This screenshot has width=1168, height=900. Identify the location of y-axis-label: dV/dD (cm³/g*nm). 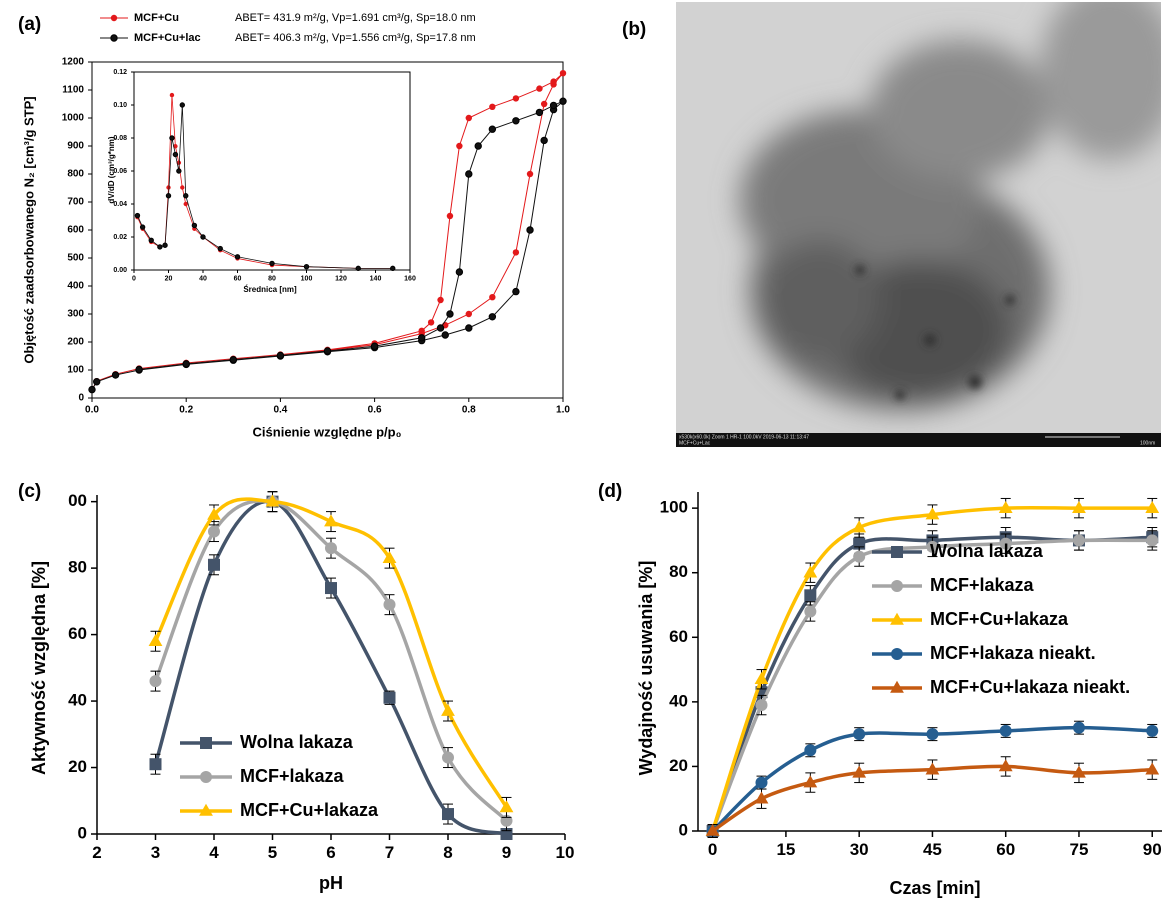
(111, 169).